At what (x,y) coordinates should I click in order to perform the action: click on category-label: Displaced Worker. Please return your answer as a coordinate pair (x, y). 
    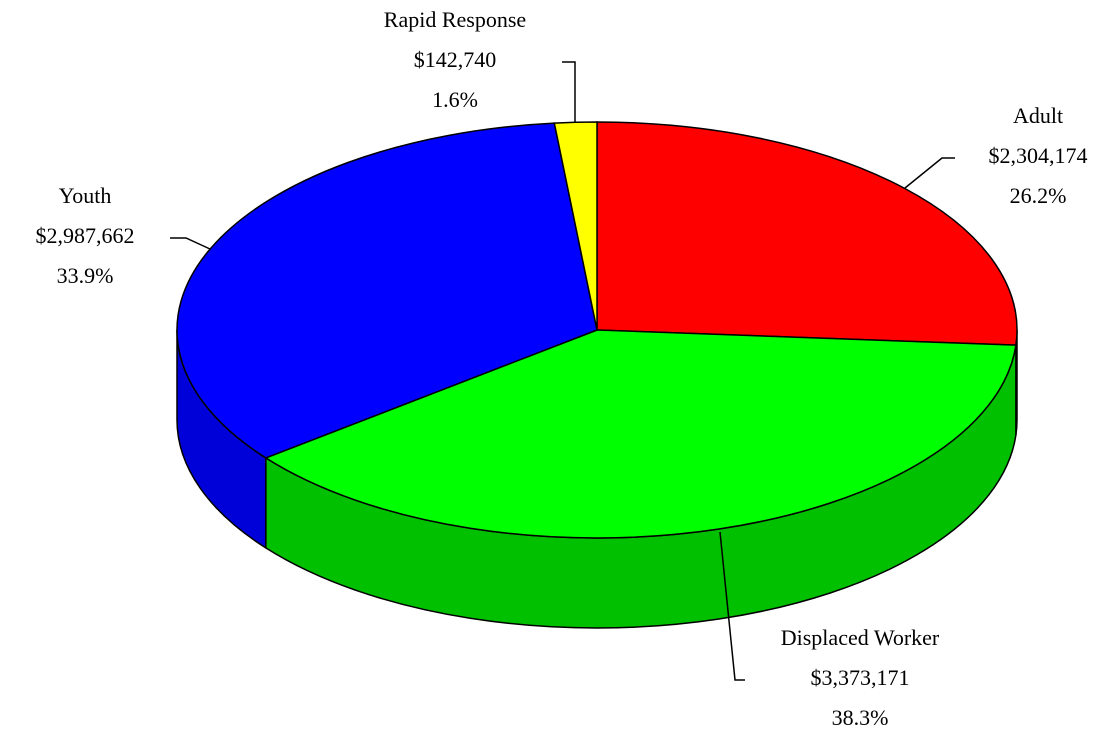
    Looking at the image, I should click on (860, 637).